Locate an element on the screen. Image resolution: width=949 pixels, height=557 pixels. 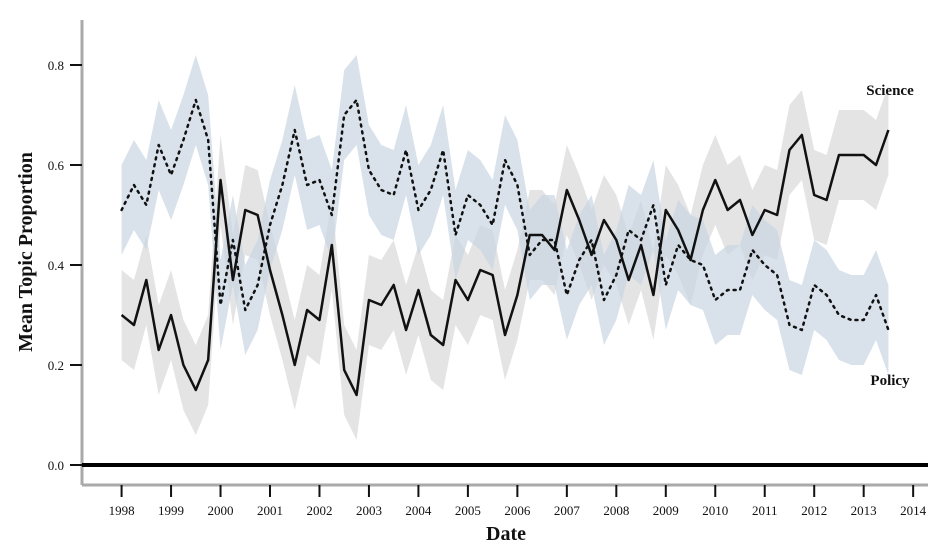
y-tick-label: 0.6 is located at coordinates (56, 165).